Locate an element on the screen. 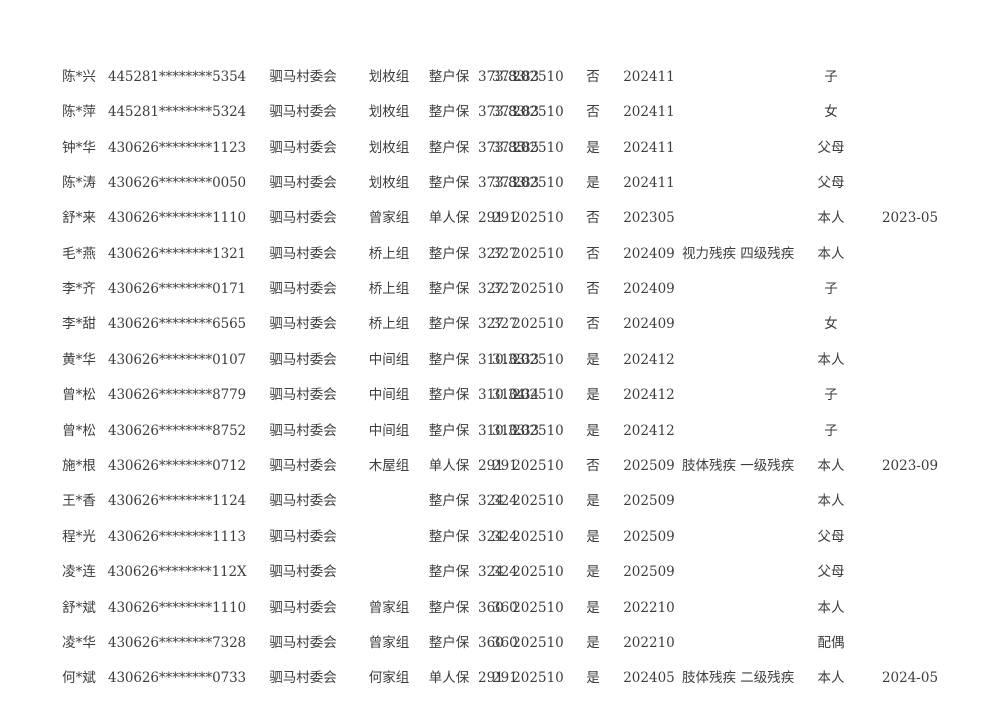 This screenshot has height=706, width=1000. cell-name: 黄*华 is located at coordinates (79, 359).